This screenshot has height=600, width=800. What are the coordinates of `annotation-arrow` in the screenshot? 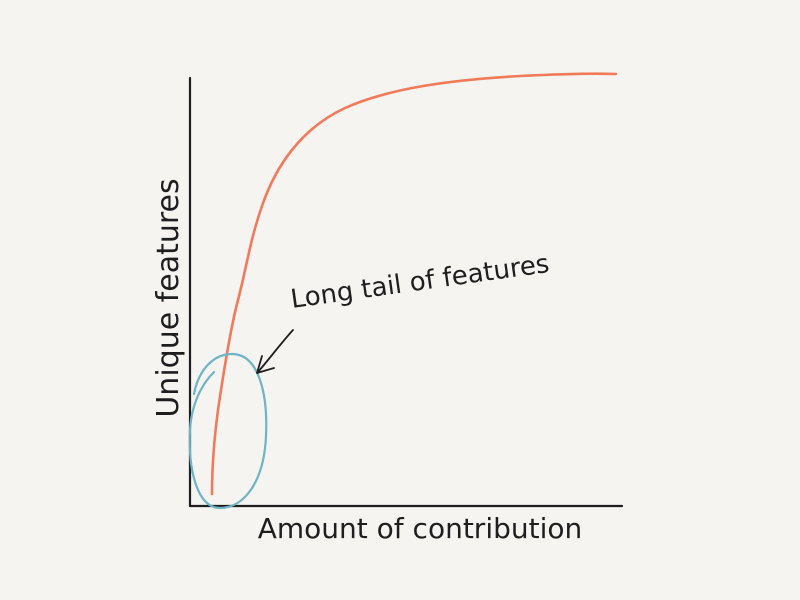 It's located at (275, 351).